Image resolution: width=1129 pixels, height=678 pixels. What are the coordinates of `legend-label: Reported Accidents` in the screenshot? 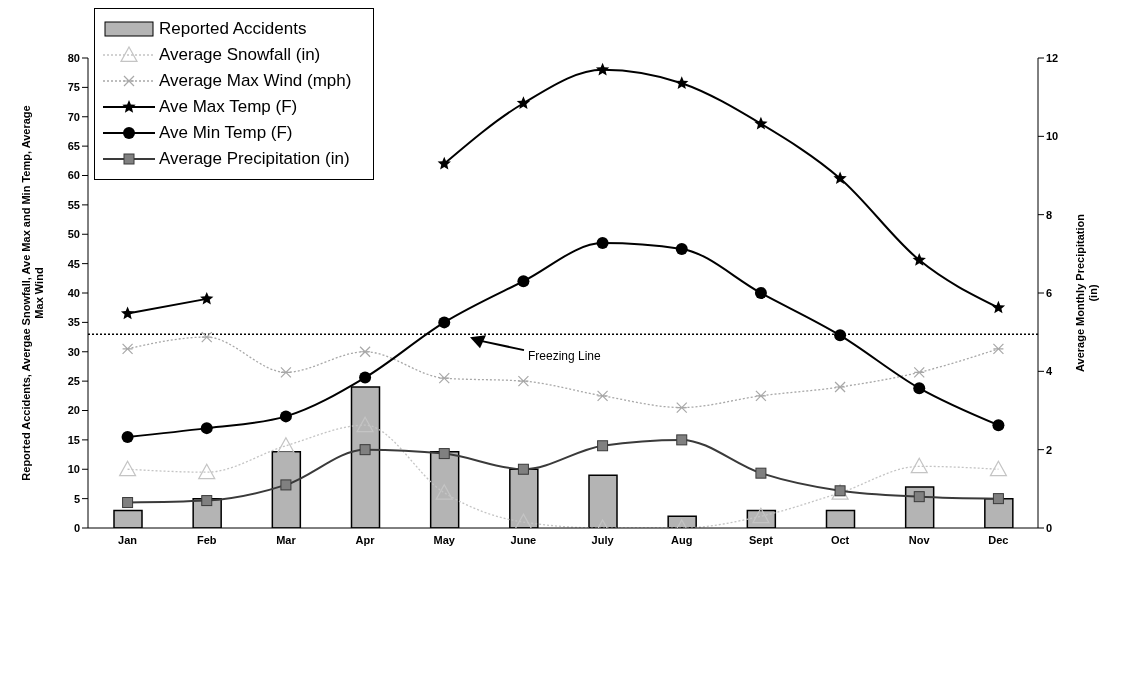 It's located at (233, 29).